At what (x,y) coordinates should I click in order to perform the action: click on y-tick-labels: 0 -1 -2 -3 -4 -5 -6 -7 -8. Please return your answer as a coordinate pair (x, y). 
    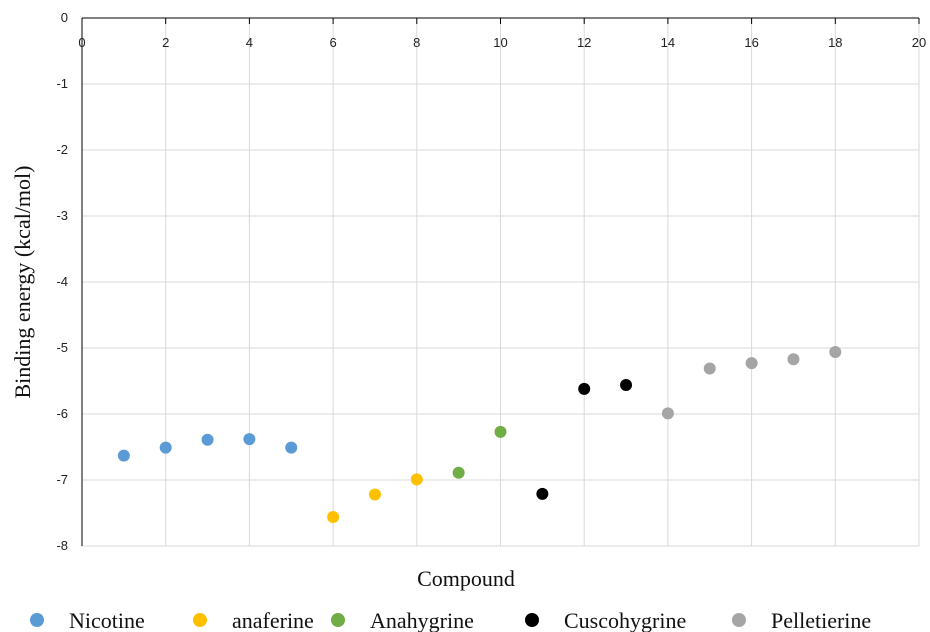
    Looking at the image, I should click on (62, 281).